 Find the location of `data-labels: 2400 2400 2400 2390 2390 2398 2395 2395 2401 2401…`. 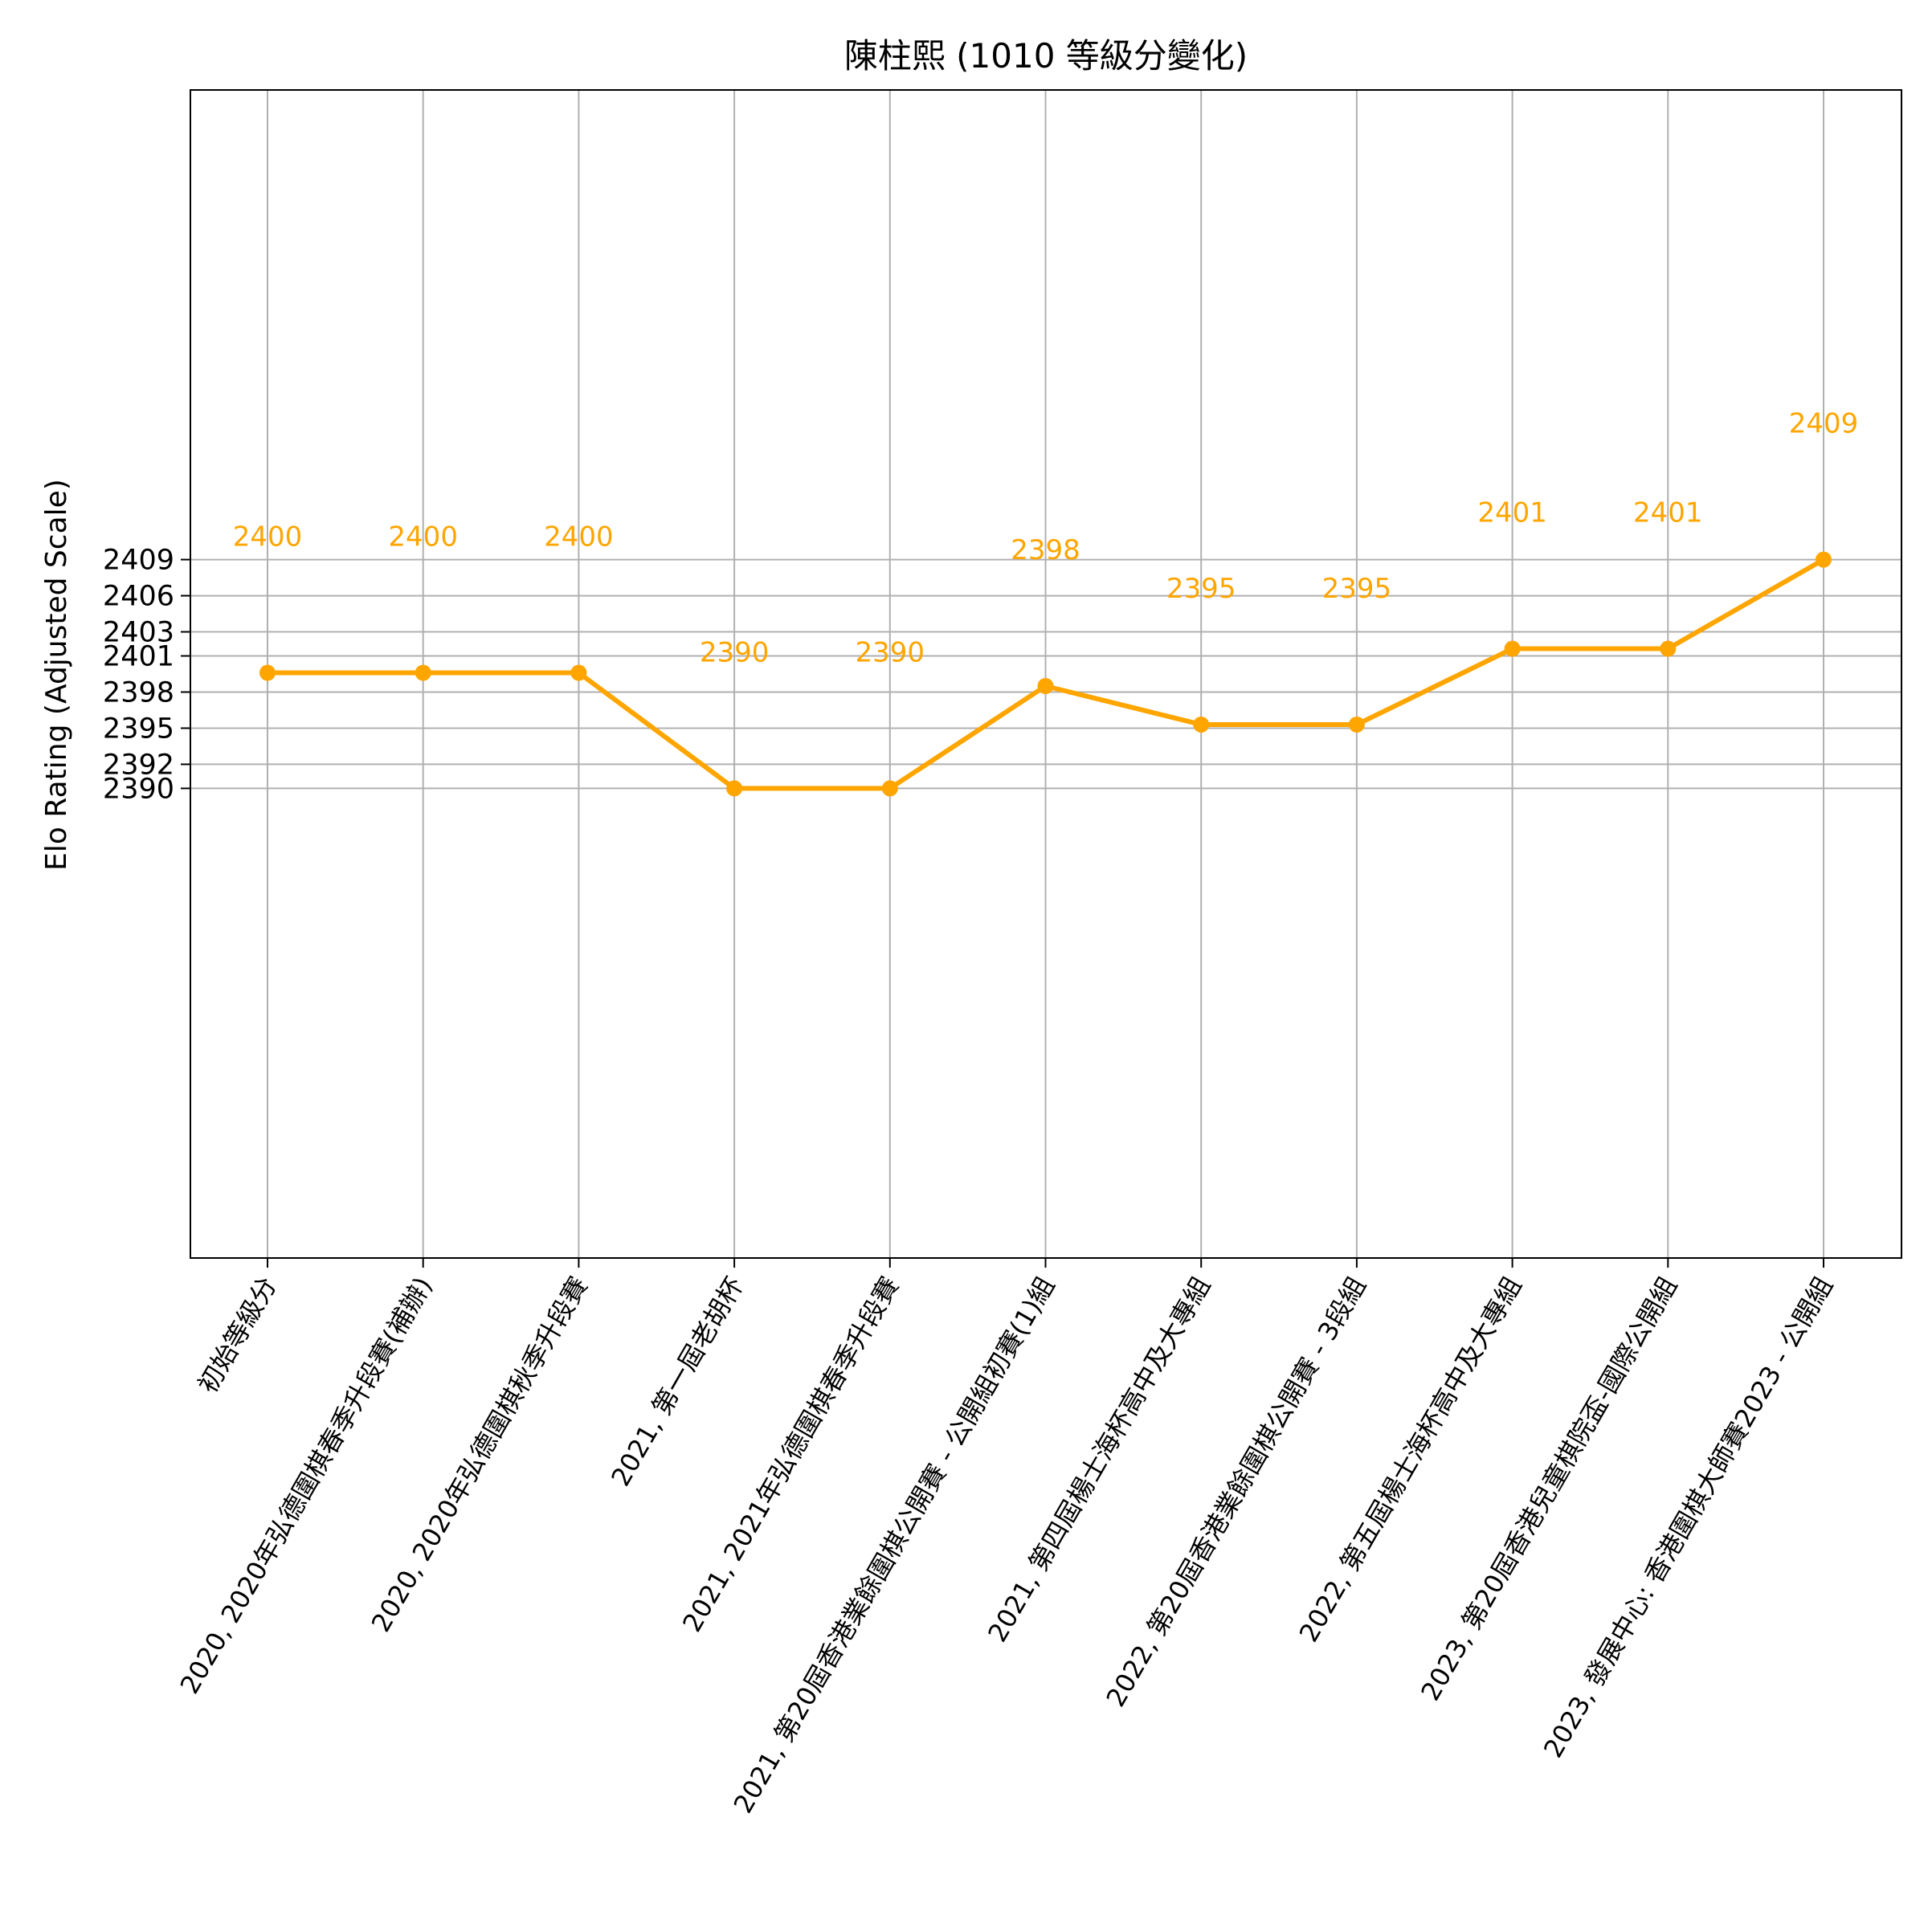

data-labels: 2400 2400 2400 2390 2390 2398 2395 2395 2401 2401… is located at coordinates (1046, 538).